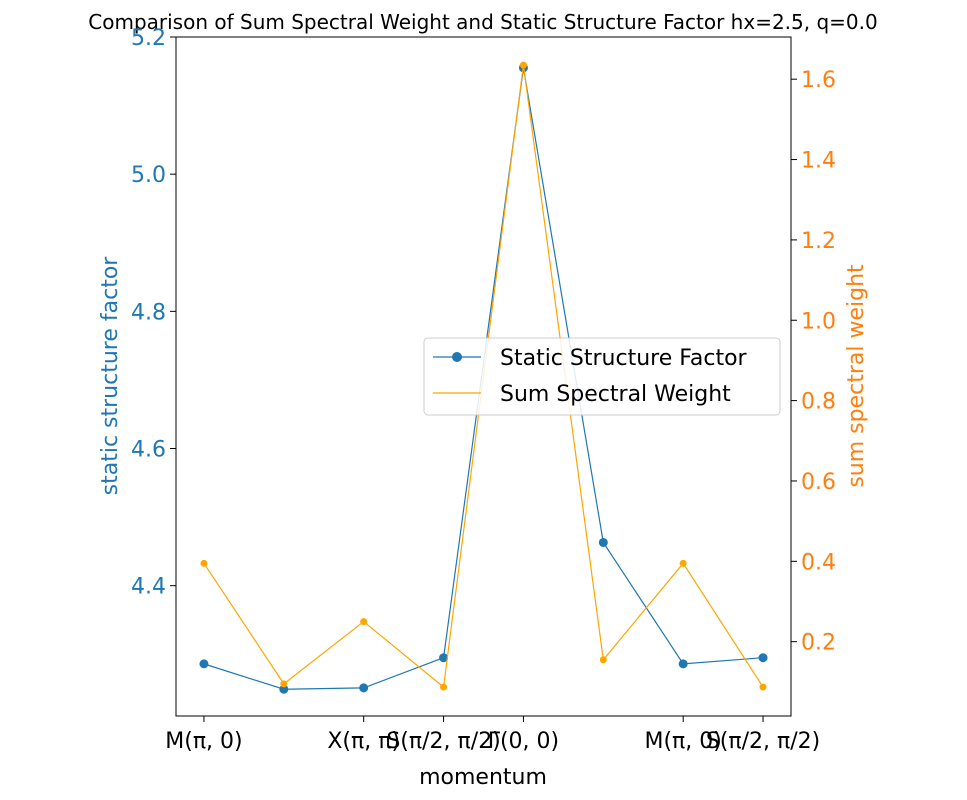 This screenshot has height=800, width=967. I want to click on left-axis-label: static structure factor, so click(110, 376).